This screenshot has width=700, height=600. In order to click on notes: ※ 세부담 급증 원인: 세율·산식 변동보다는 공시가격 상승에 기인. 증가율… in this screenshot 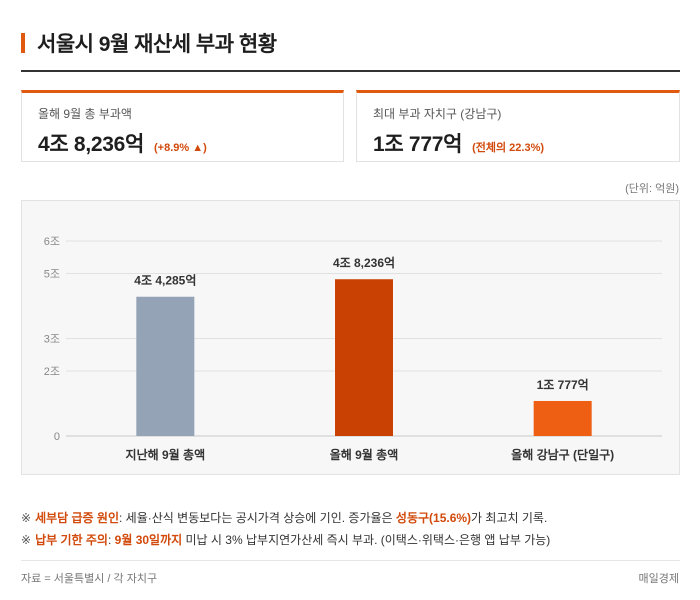, I will do `click(350, 529)`.